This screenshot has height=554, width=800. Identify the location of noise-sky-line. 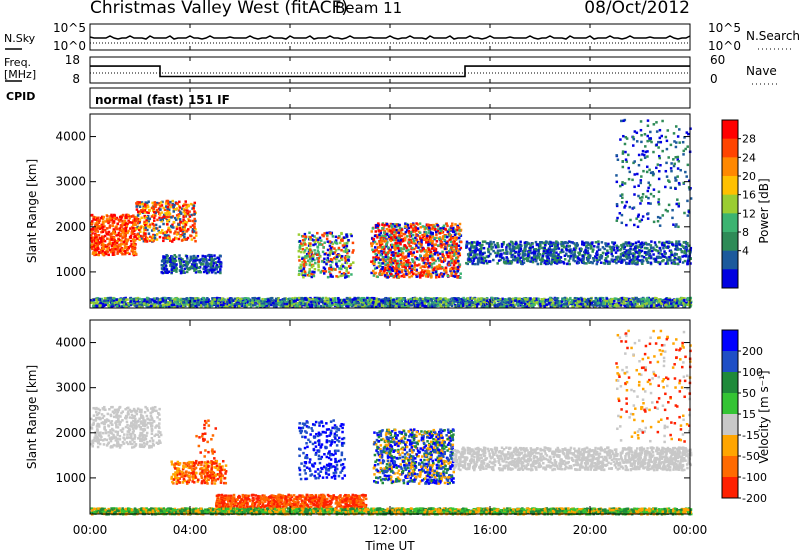
(390, 37).